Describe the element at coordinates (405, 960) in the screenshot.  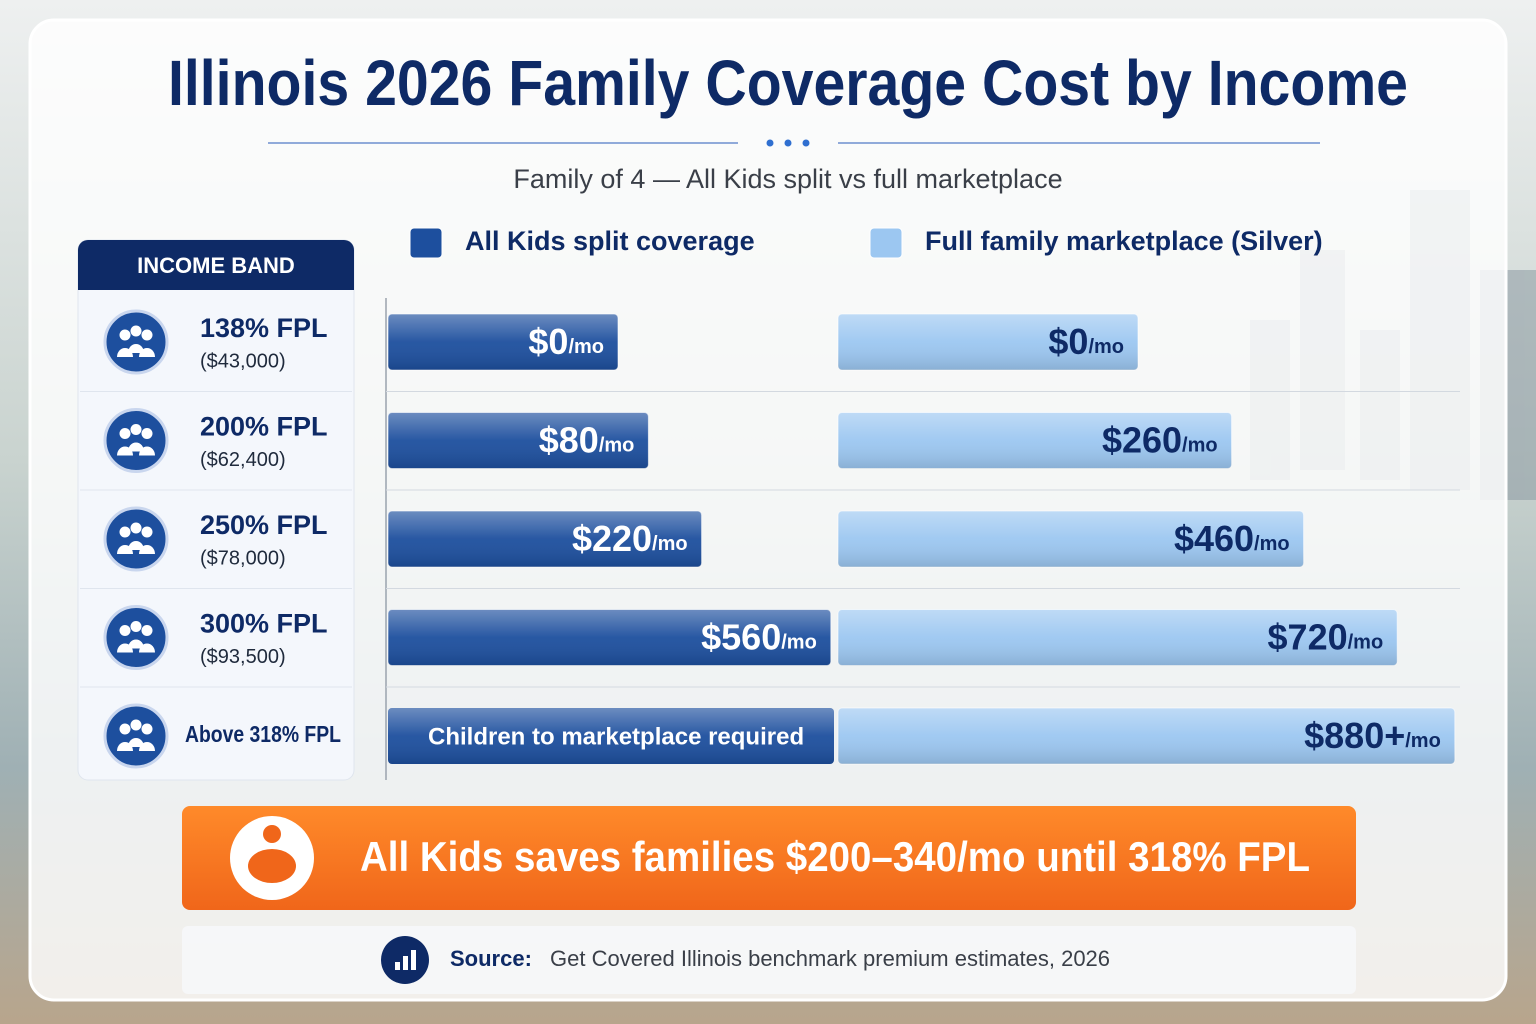
I see `source-icon-bars` at that location.